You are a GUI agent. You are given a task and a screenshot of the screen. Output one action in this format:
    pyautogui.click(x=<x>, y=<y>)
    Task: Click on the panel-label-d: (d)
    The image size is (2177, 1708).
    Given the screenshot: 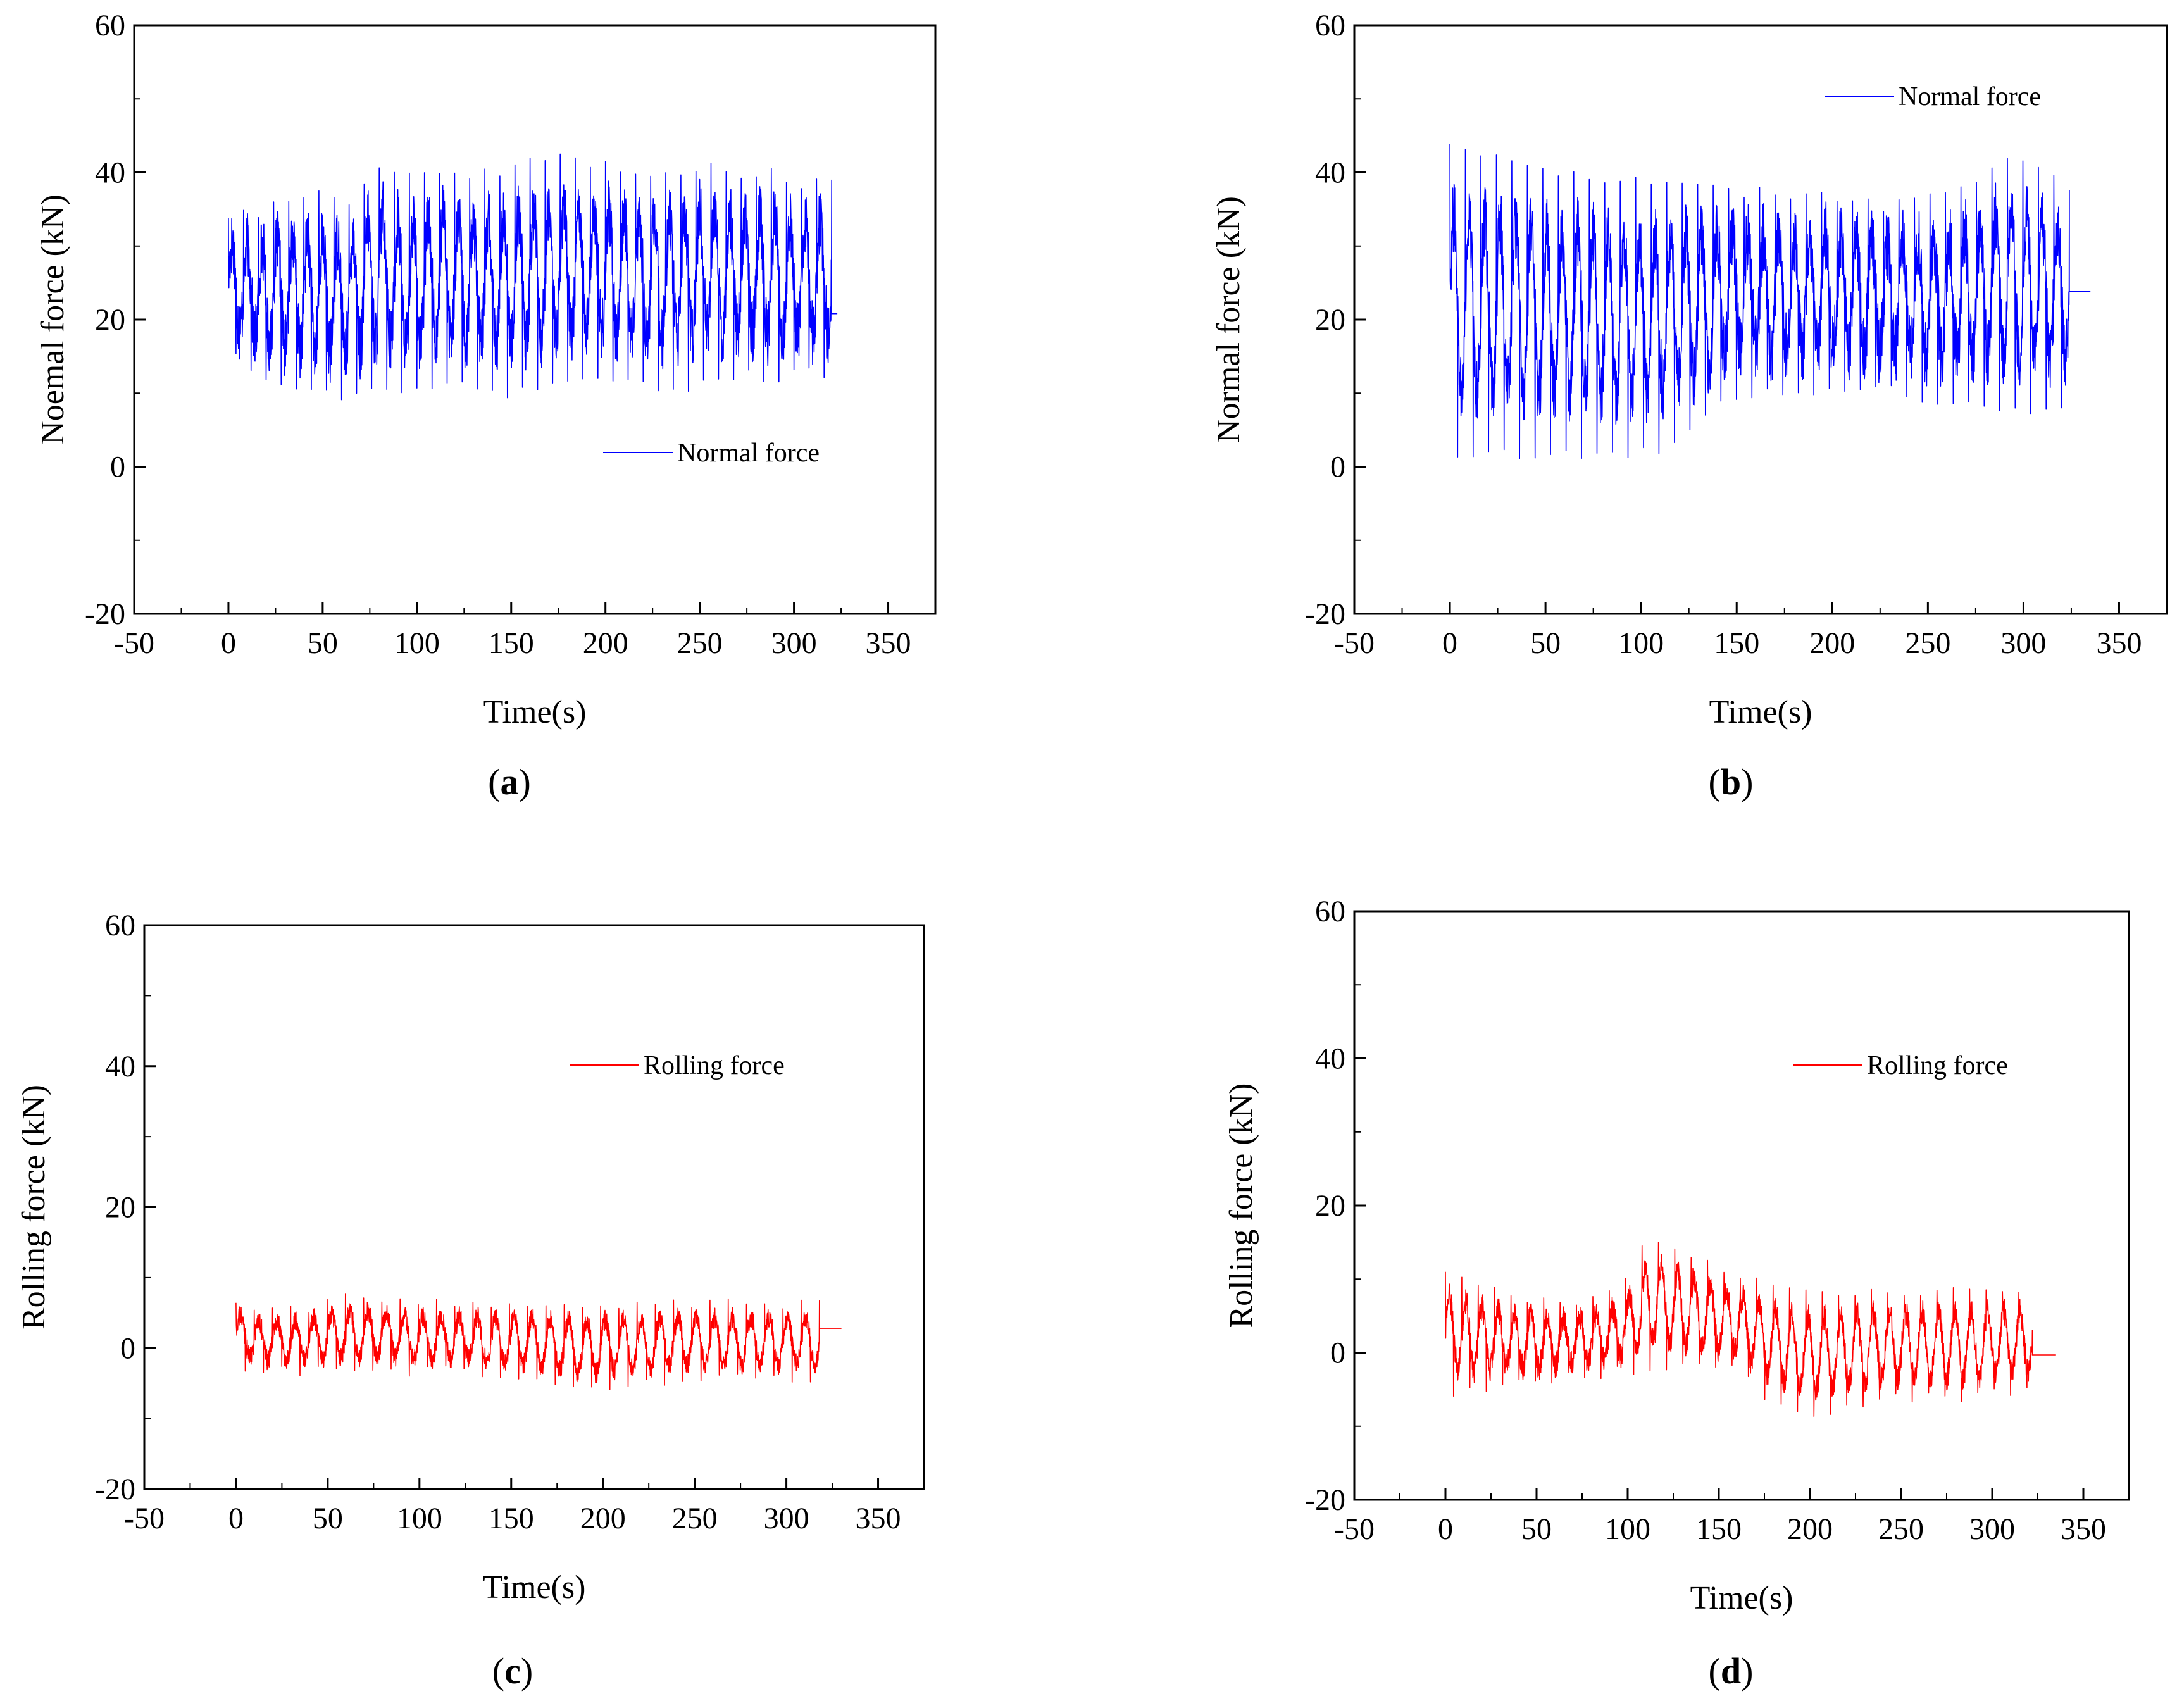 What is the action you would take?
    pyautogui.click(x=1731, y=1671)
    